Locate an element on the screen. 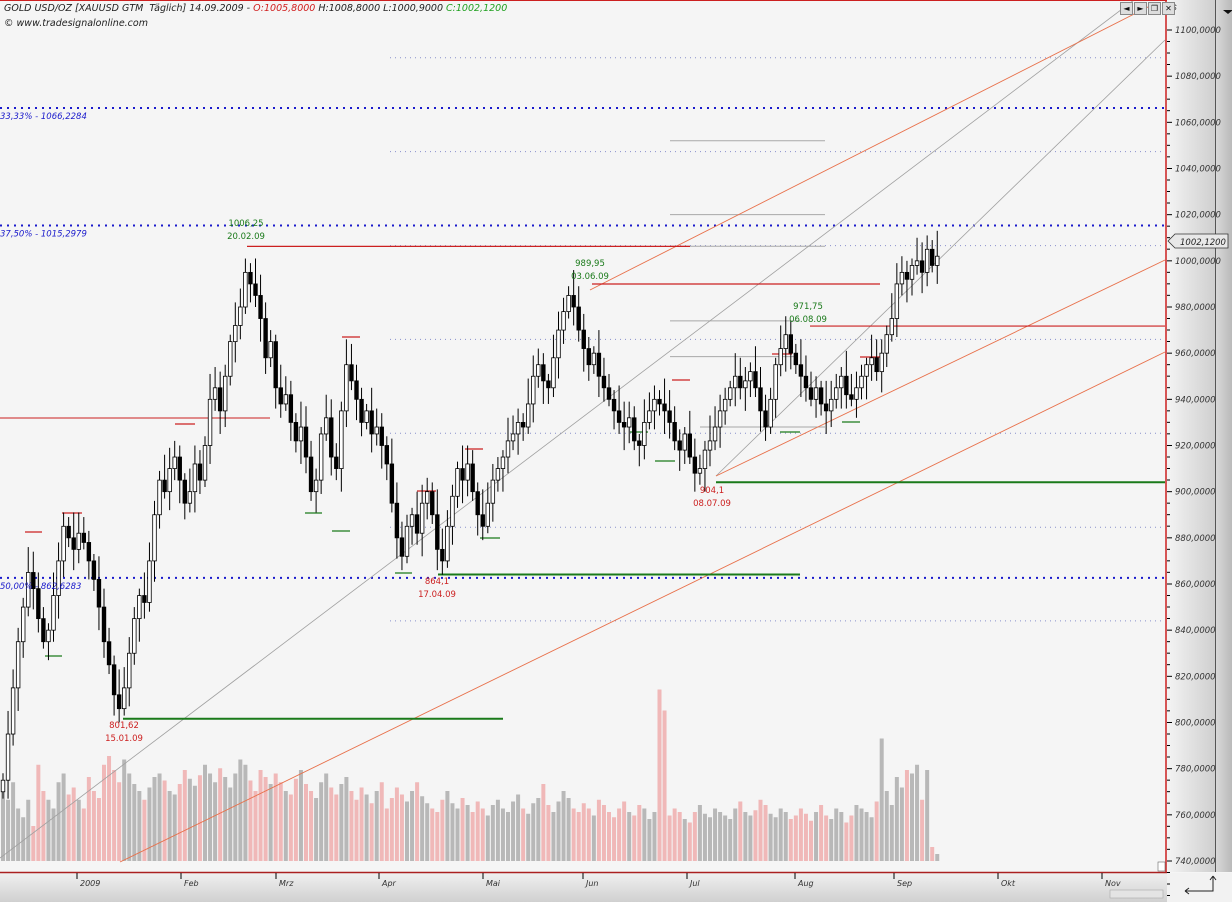 This screenshot has height=902, width=1232. low-value: L:1000,9000 is located at coordinates (413, 8).